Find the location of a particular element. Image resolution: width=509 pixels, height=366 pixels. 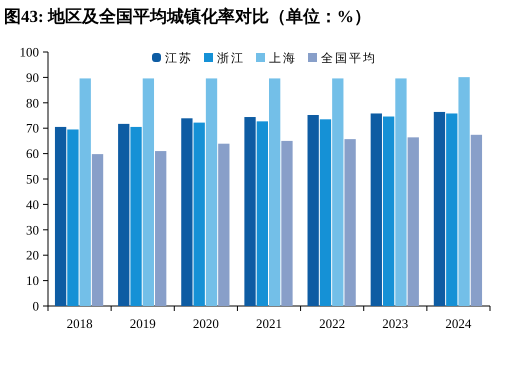

y-tick-label: 80 is located at coordinates (32, 102).